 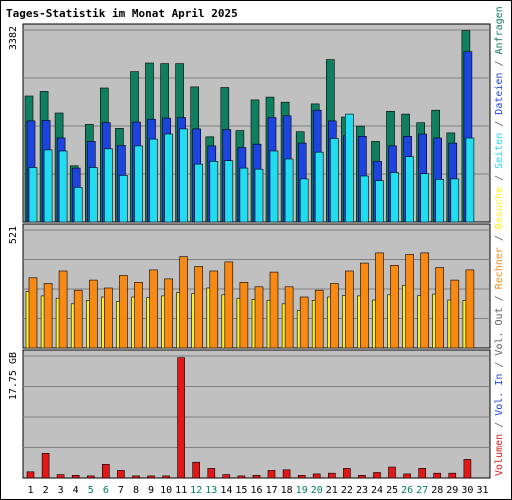 What do you see at coordinates (13, 38) in the screenshot?
I see `panel-max-label: 3382` at bounding box center [13, 38].